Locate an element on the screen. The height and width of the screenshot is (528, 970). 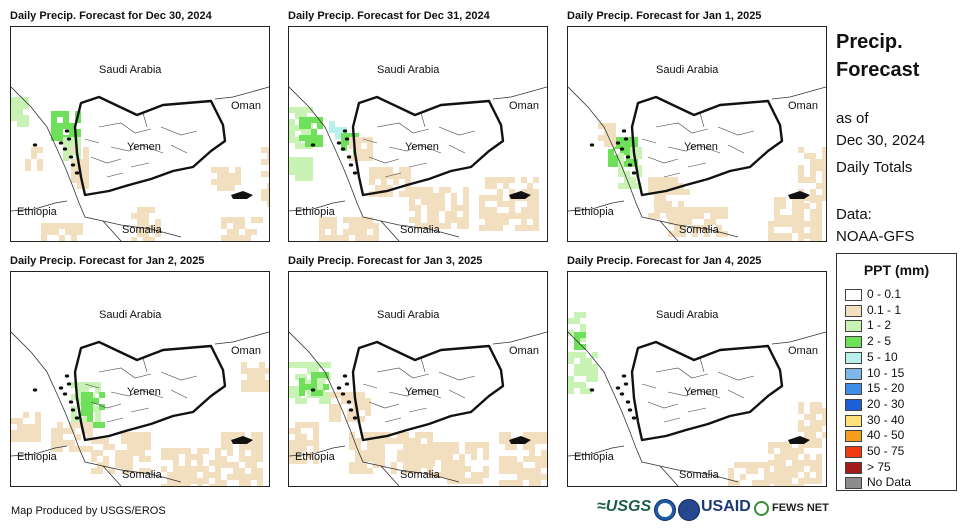
label-ethiopia: Ethiopia is located at coordinates (594, 457).